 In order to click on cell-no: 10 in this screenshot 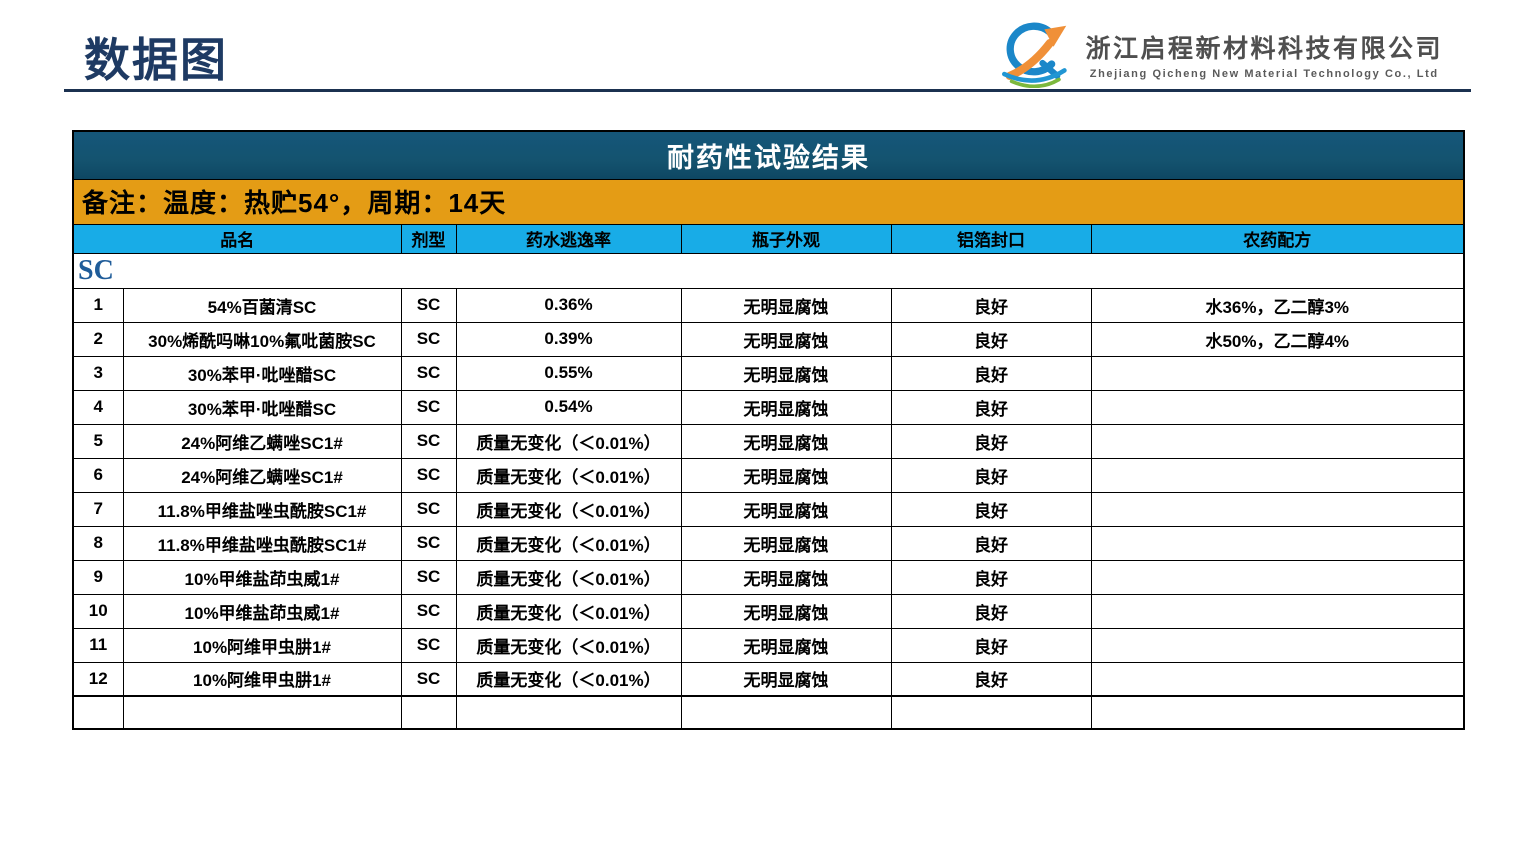, I will do `click(98, 611)`.